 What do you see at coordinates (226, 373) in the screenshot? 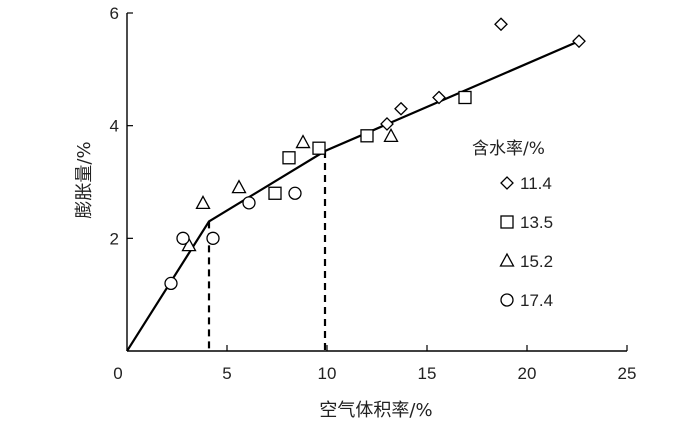
I see `x-tick-label: 5` at bounding box center [226, 373].